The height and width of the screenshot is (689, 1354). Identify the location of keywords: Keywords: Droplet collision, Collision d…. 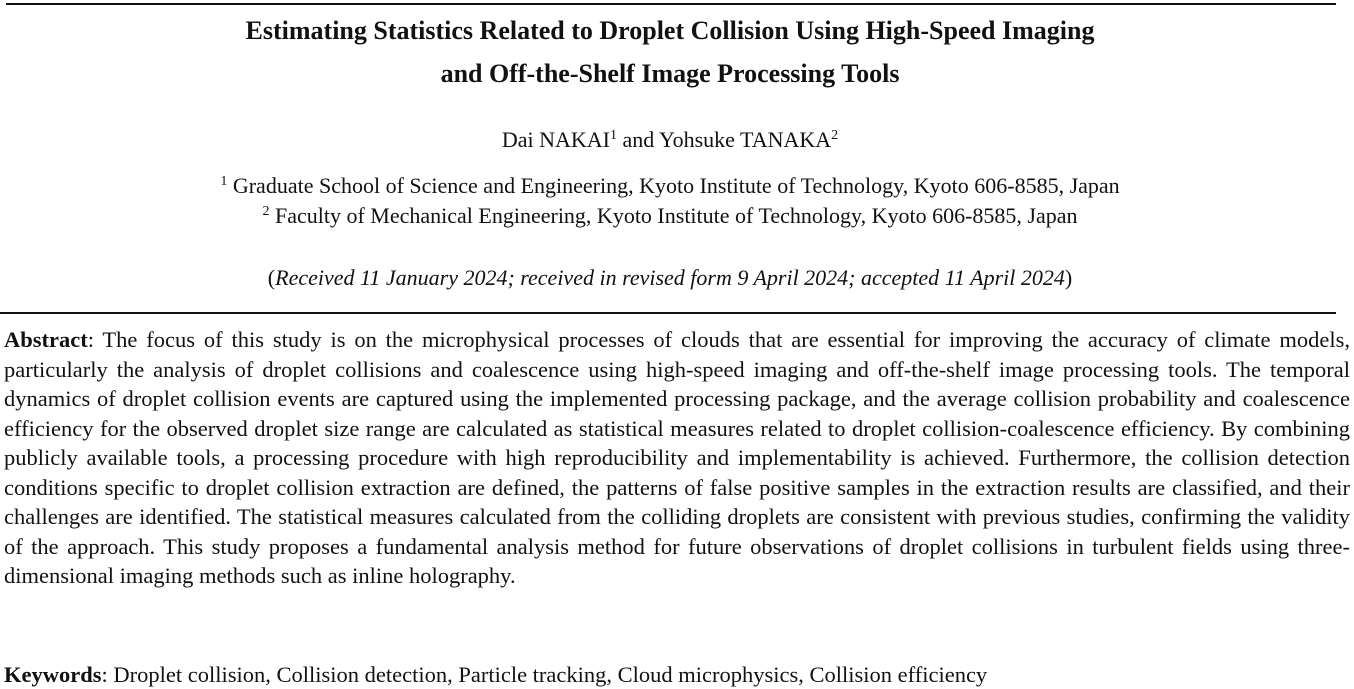
(495, 675).